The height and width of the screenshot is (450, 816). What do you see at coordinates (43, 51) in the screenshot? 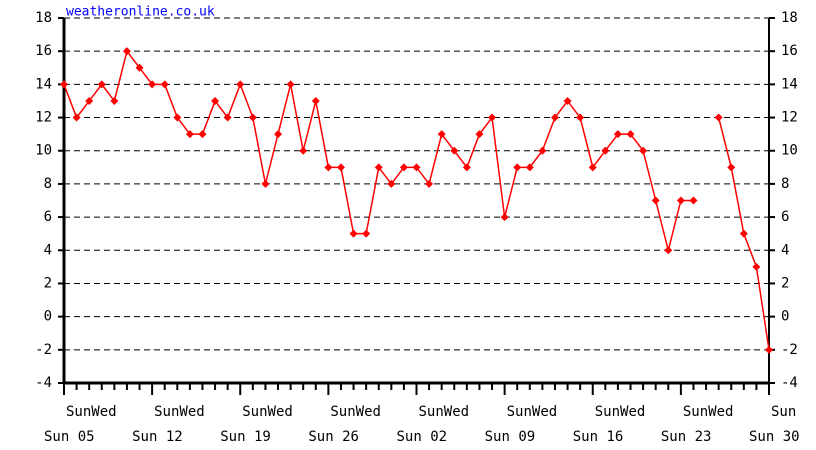
I see `y-tick-label: 16` at bounding box center [43, 51].